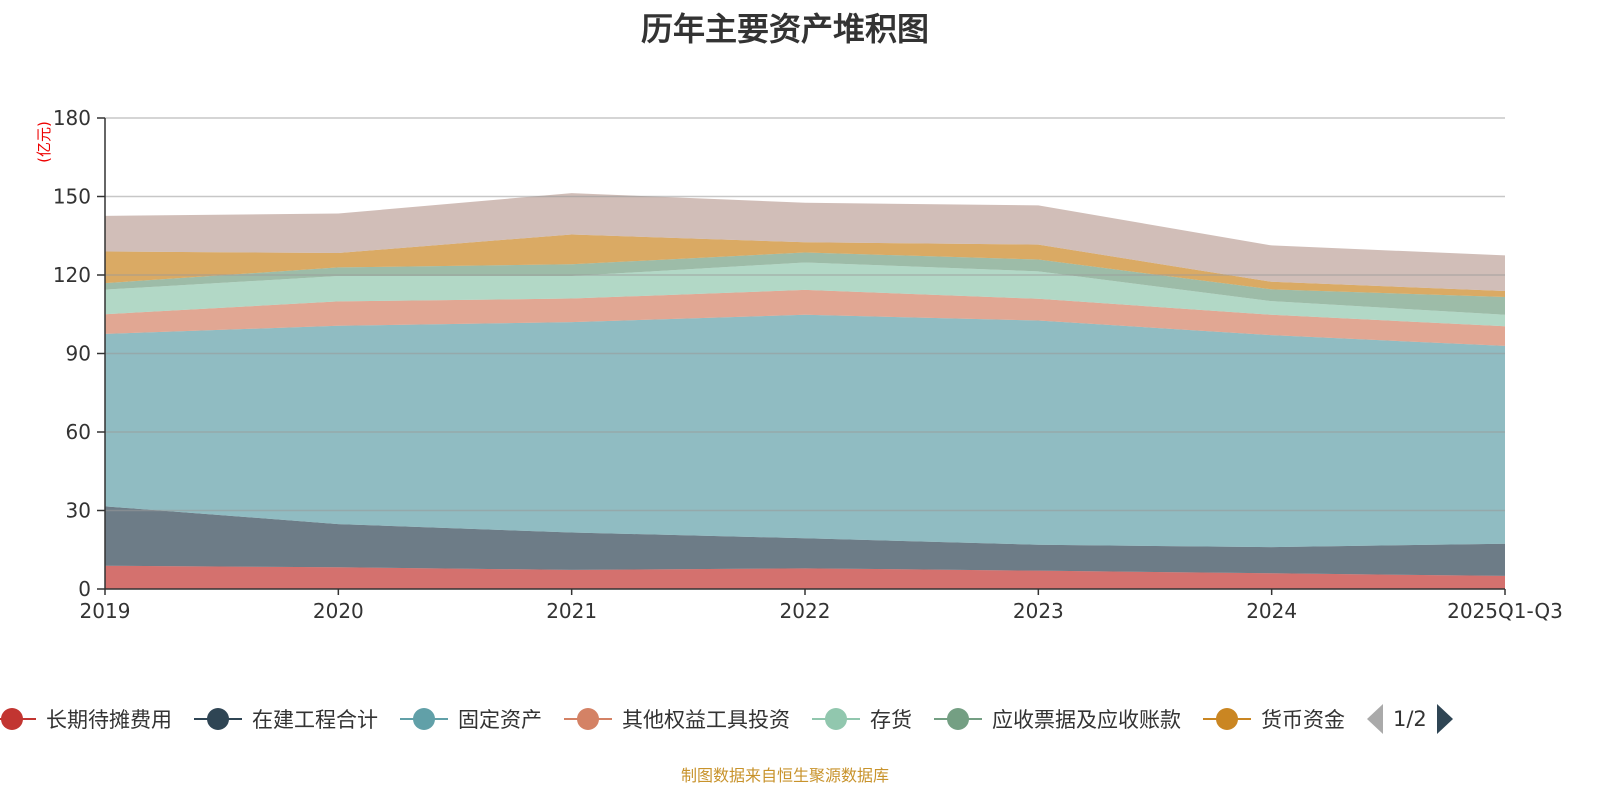  I want to click on legend-prev-icon, so click(1375, 719).